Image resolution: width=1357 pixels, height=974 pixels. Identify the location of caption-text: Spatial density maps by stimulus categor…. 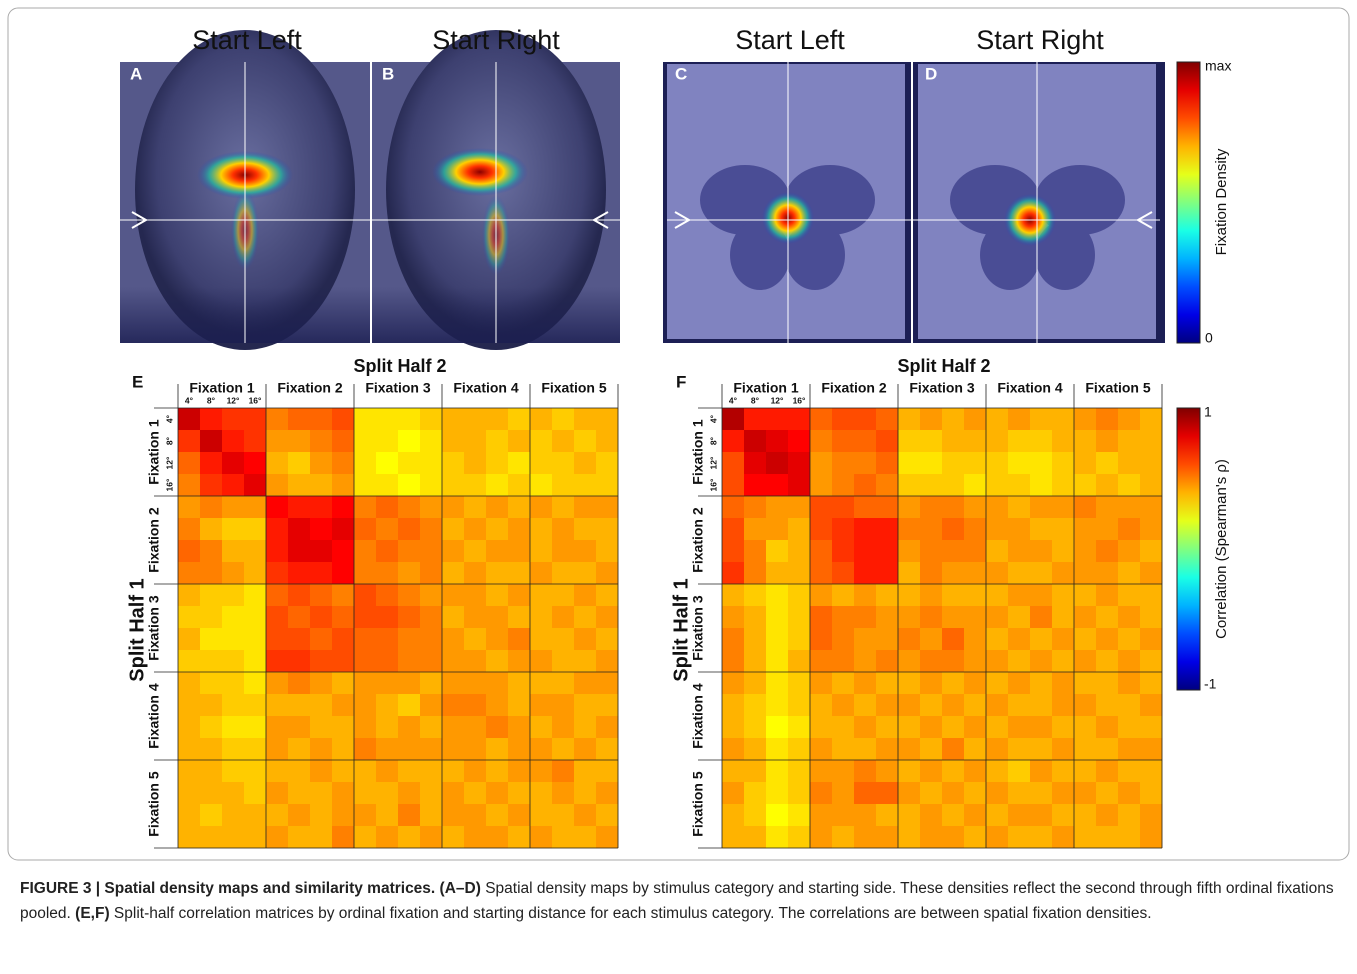
(677, 901).